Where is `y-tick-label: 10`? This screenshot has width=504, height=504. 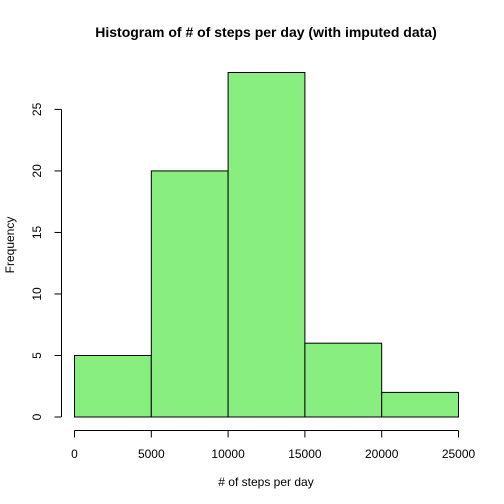 y-tick-label: 10 is located at coordinates (37, 294).